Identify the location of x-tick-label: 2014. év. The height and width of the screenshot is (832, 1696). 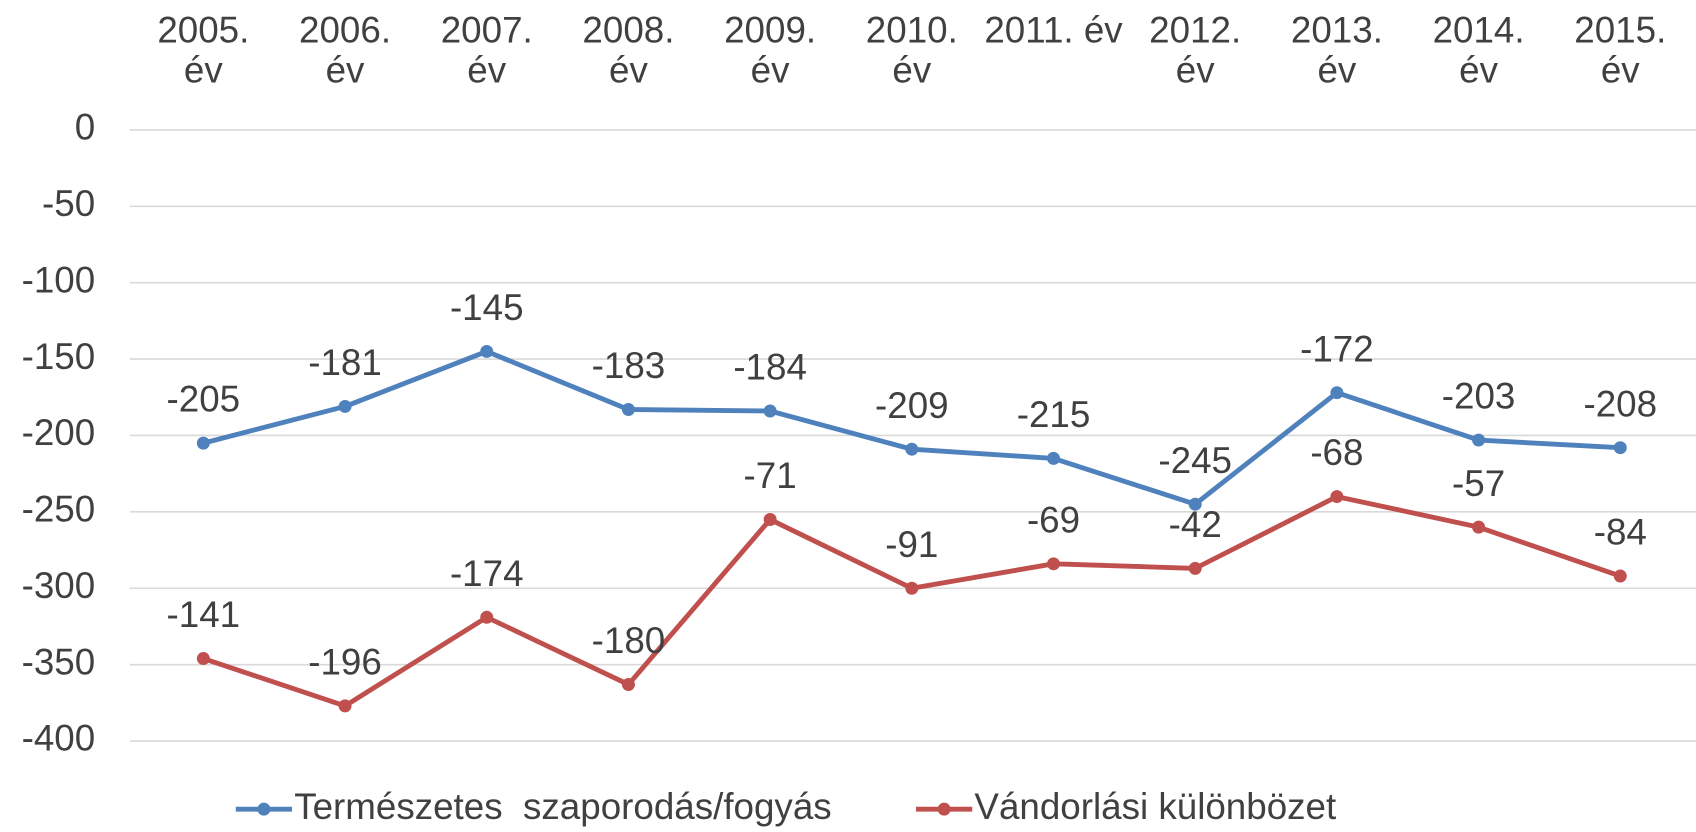
(1478, 50).